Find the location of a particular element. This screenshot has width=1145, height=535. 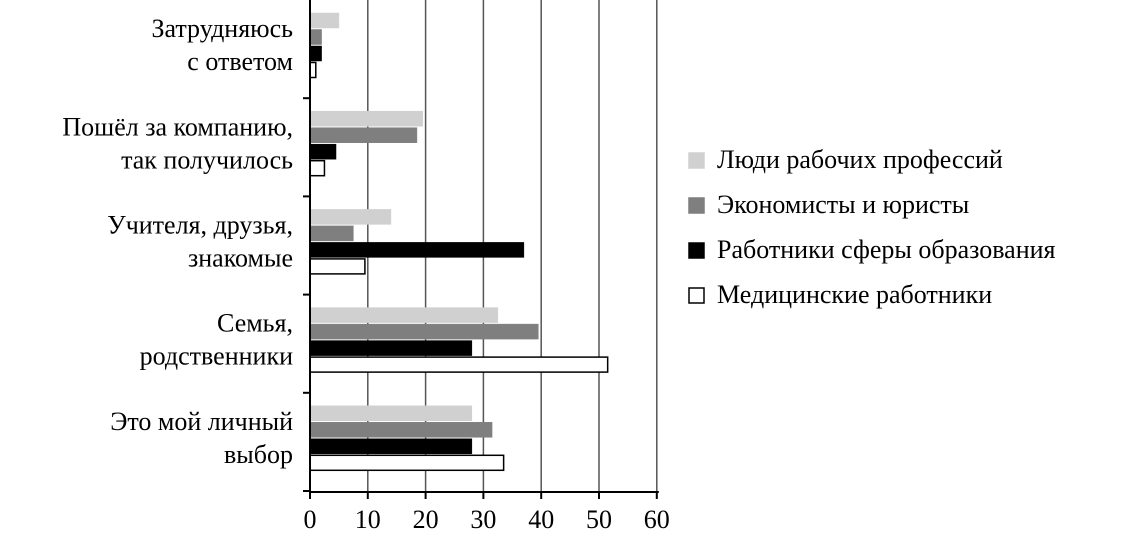

category-label-1-0: Пошёл за компанию, is located at coordinates (177, 126).